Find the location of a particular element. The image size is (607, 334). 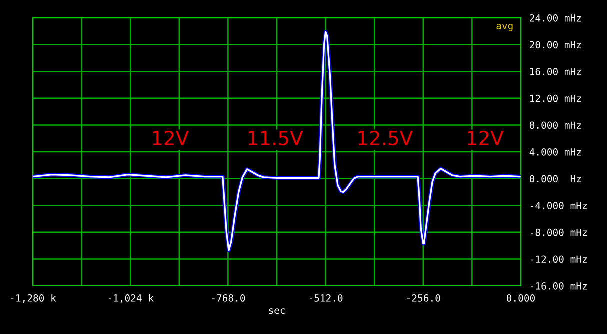

x-tick-label: -512.0 is located at coordinates (326, 298).